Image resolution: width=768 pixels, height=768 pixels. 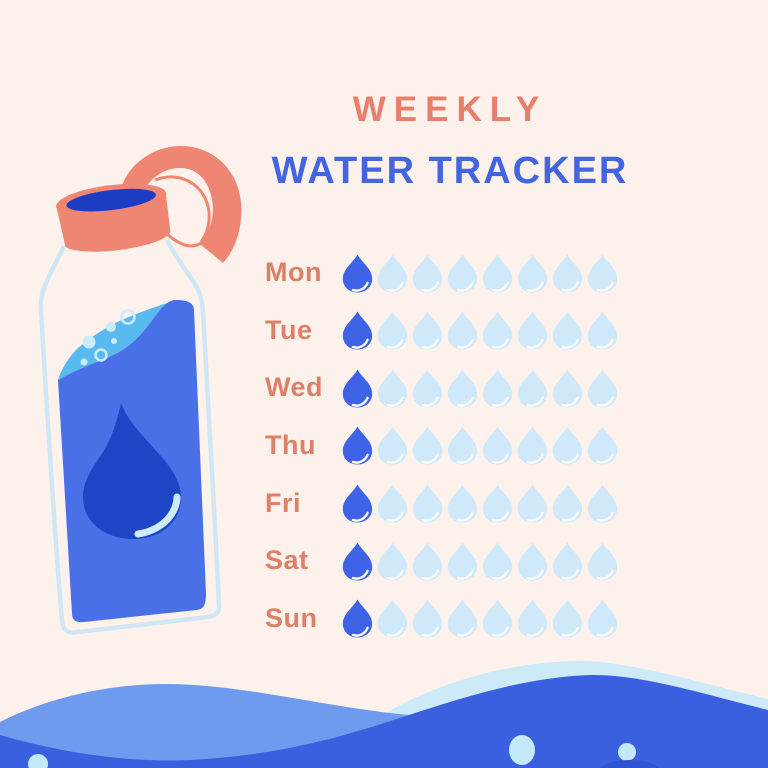 What do you see at coordinates (132, 471) in the screenshot?
I see `dark-water-drop` at bounding box center [132, 471].